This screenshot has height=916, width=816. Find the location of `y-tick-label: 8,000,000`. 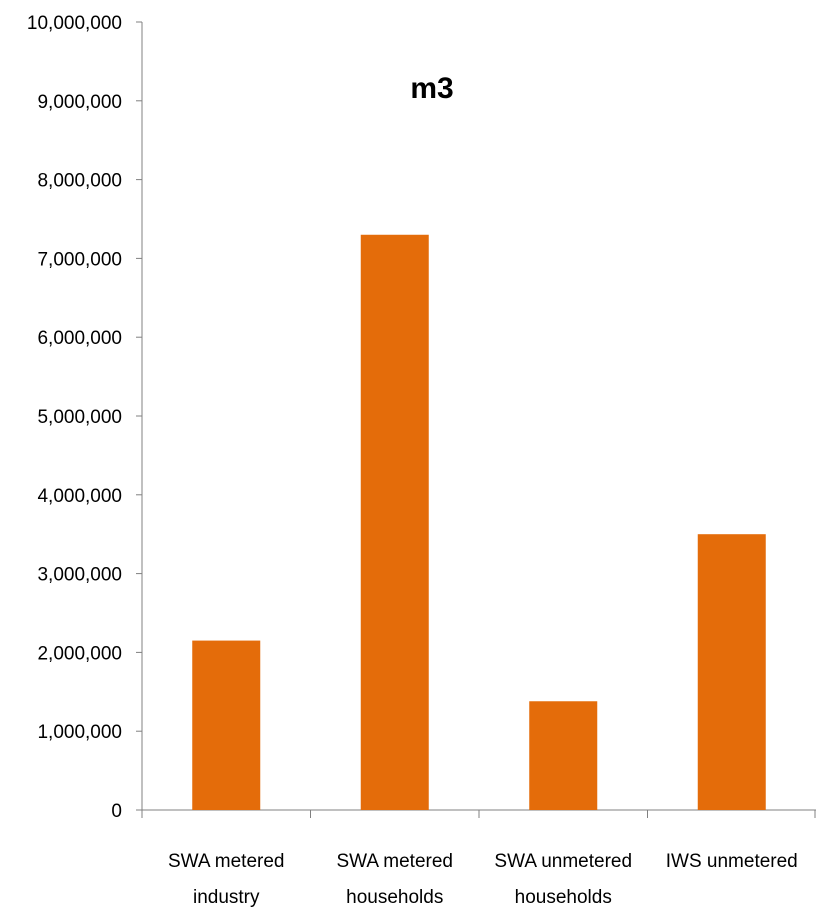

y-tick-label: 8,000,000 is located at coordinates (79, 181).